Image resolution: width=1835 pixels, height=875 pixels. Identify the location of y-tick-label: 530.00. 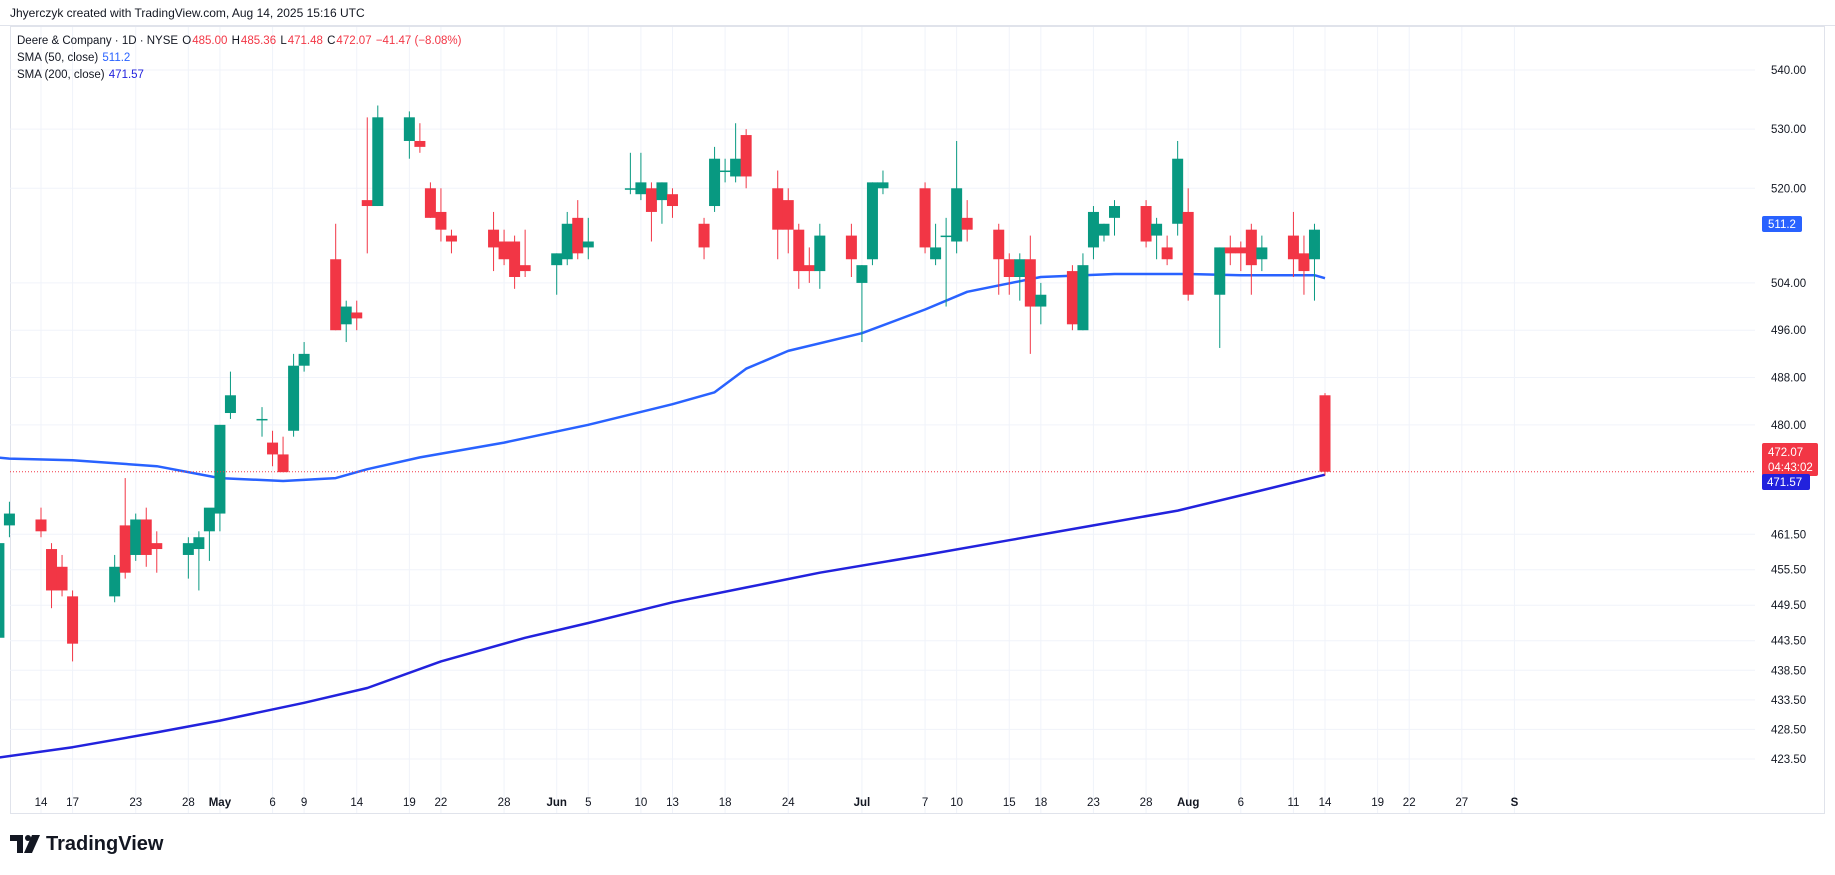
(1788, 130).